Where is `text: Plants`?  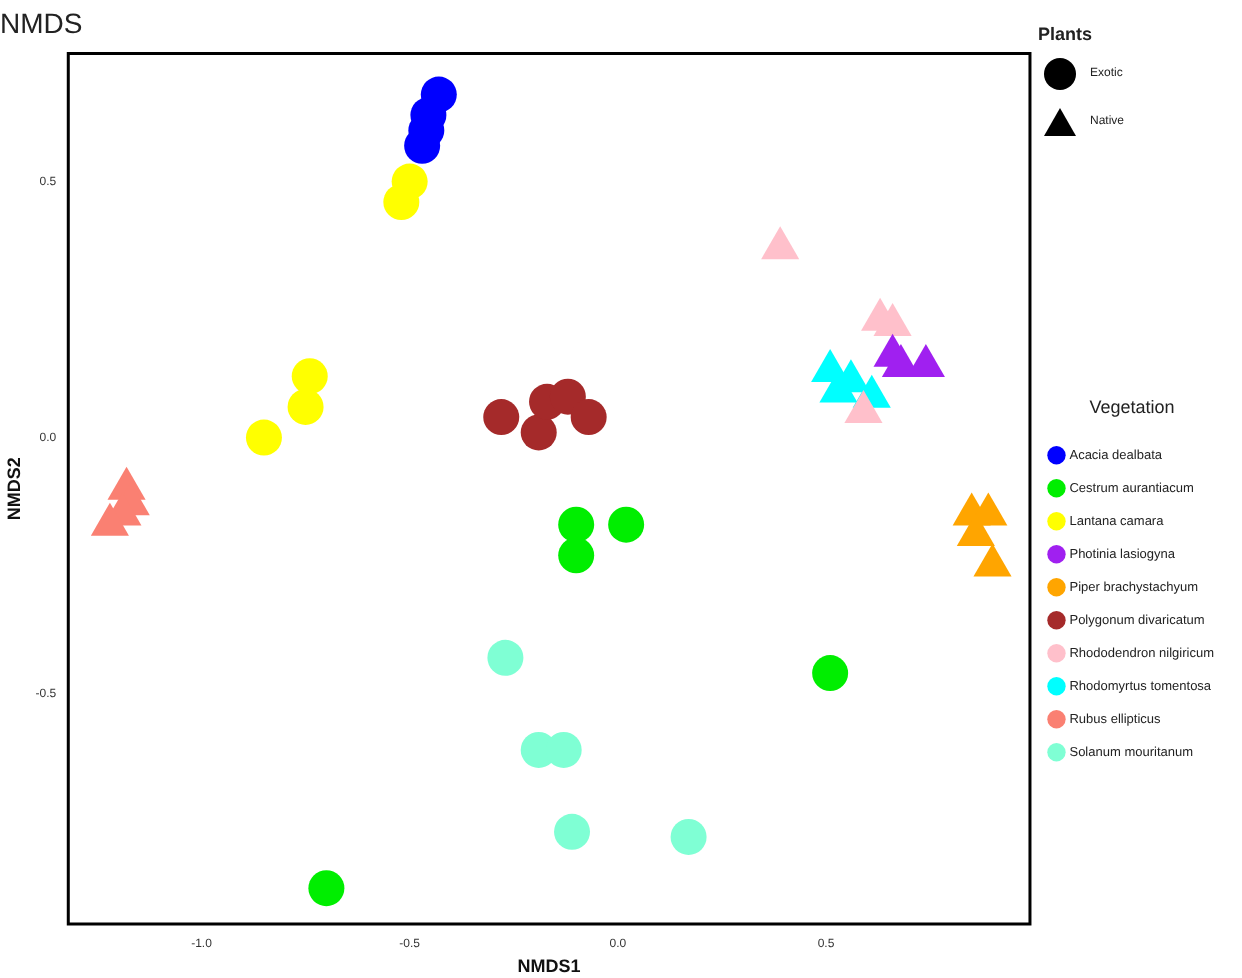 text: Plants is located at coordinates (1064, 34).